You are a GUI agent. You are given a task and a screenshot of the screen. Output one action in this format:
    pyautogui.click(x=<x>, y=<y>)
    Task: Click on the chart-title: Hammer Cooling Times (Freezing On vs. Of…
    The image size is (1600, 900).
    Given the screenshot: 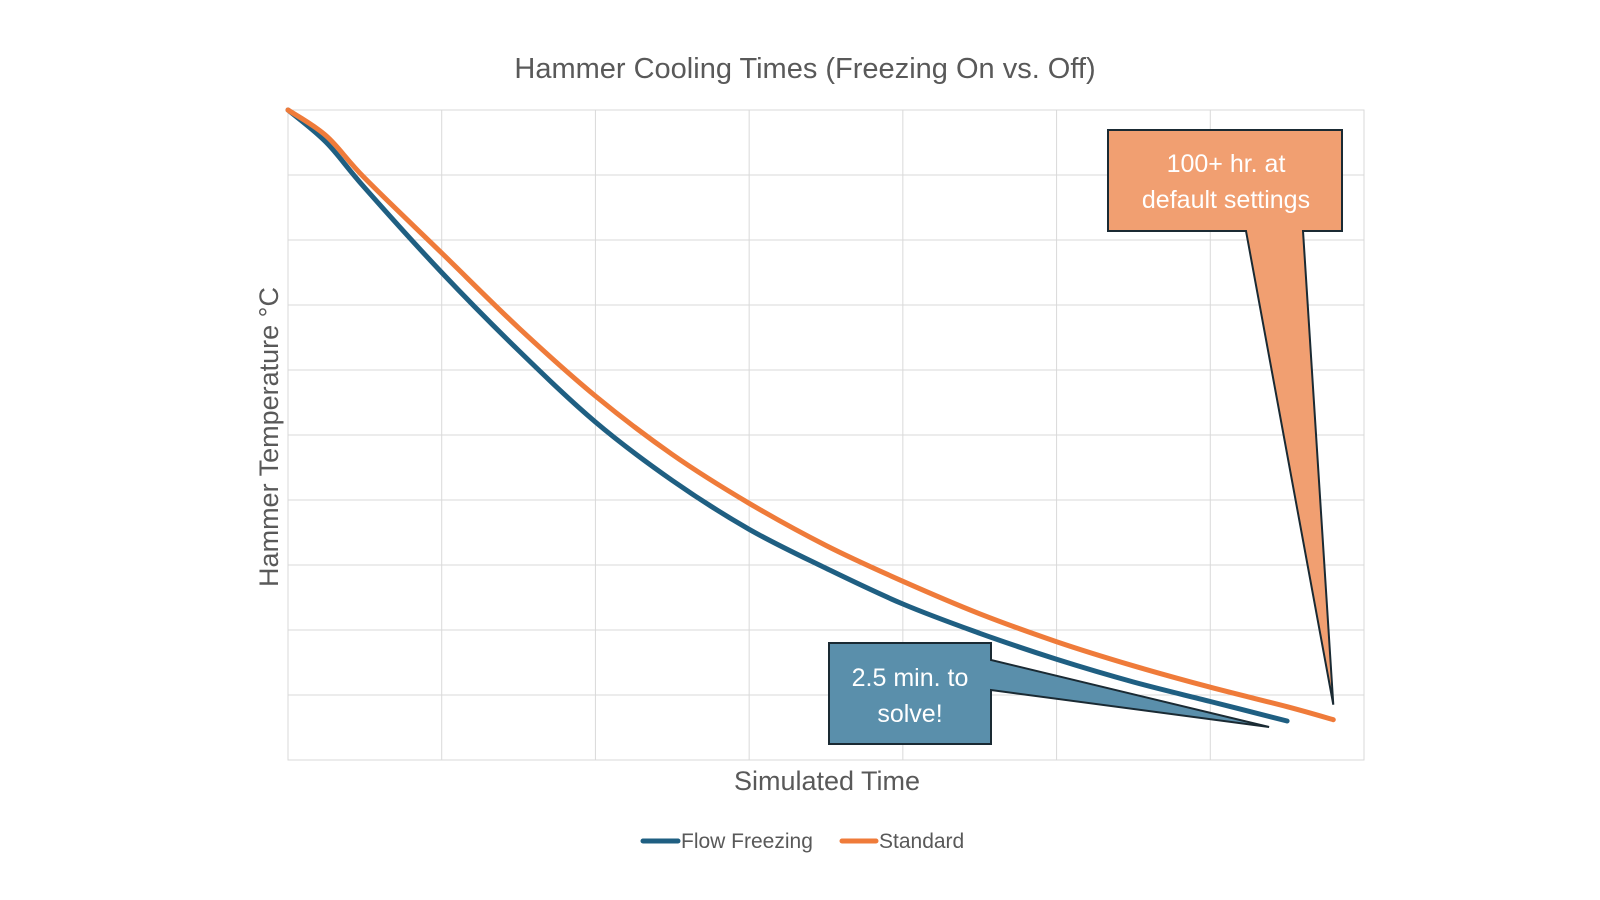 What is the action you would take?
    pyautogui.click(x=804, y=69)
    